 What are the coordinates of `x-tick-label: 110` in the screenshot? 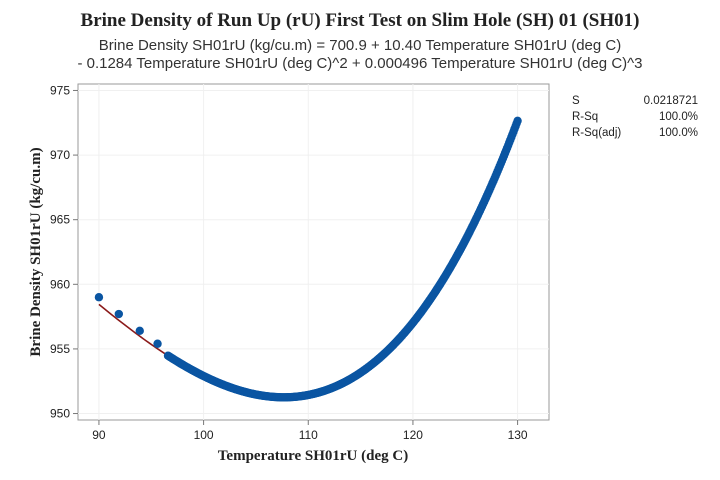 It's located at (308, 435).